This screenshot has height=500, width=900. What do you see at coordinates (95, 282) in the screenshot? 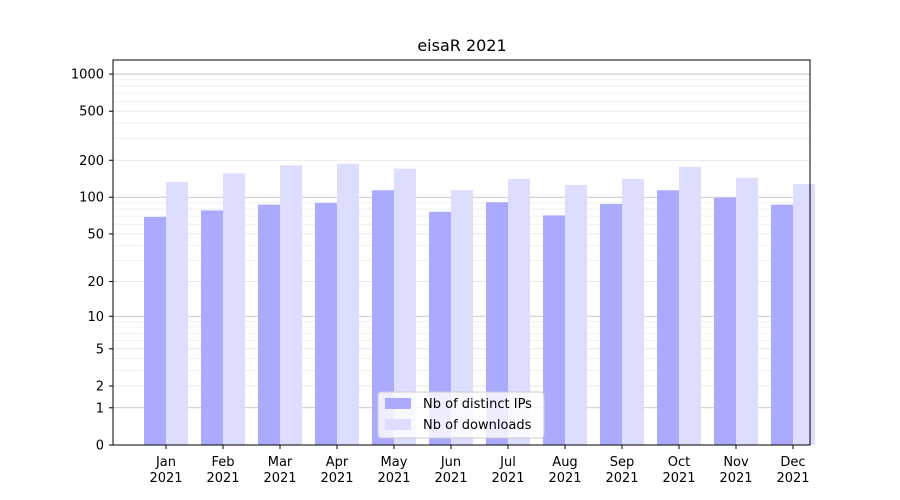
I see `y-tick-label: 20` at bounding box center [95, 282].